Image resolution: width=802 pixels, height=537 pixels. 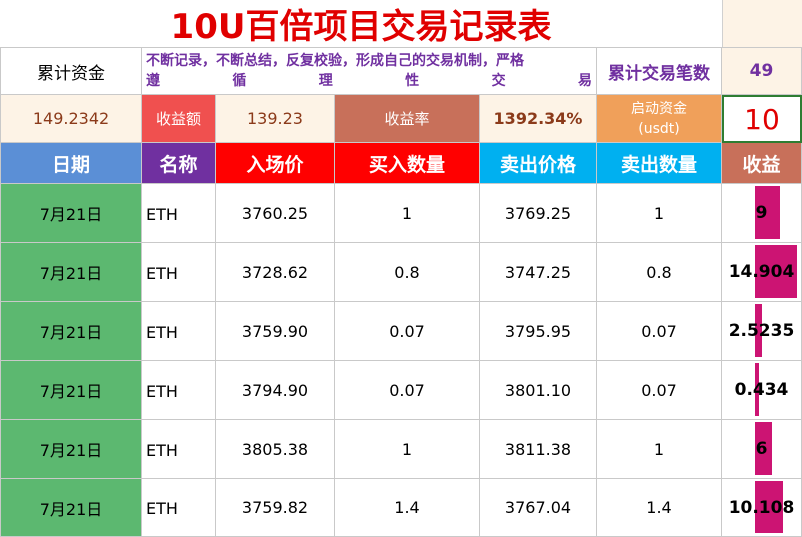 I want to click on note-line-2: 遵循理性交易, so click(x=369, y=81).